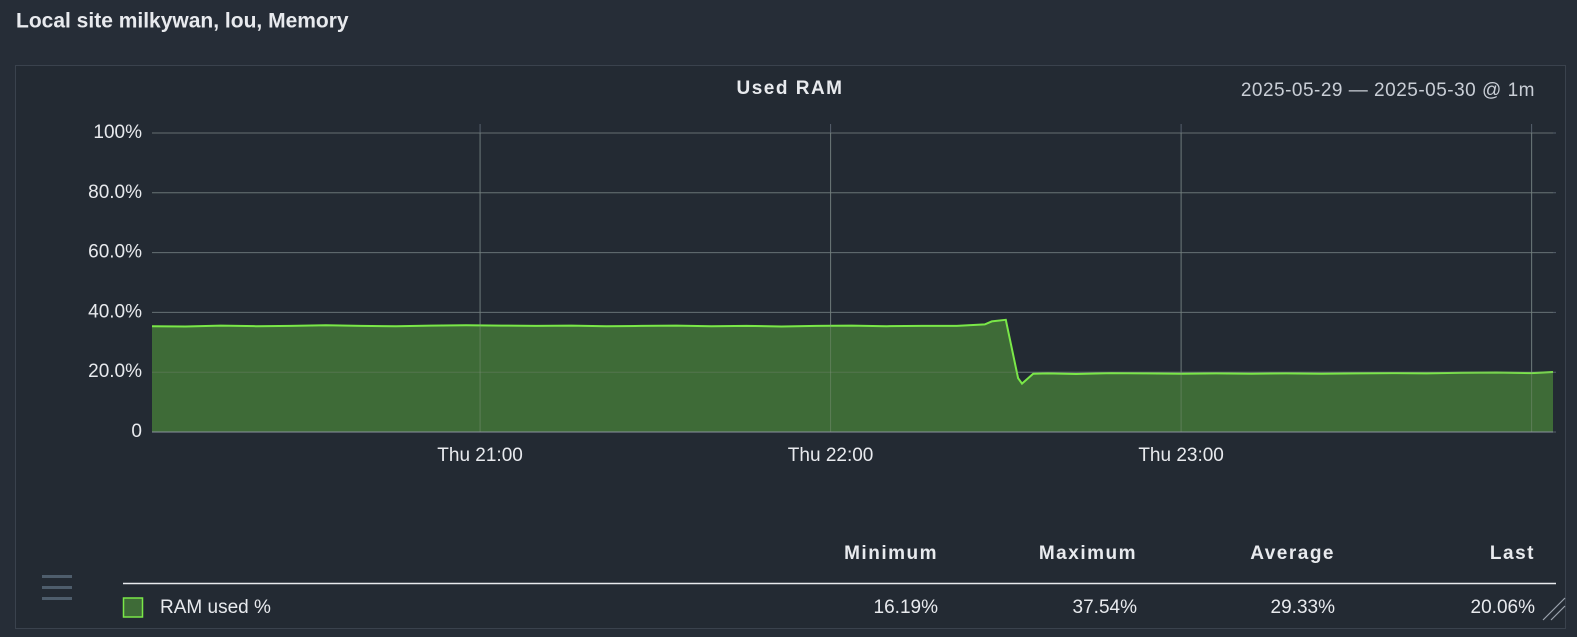  I want to click on y-tick-label: 0, so click(136, 431).